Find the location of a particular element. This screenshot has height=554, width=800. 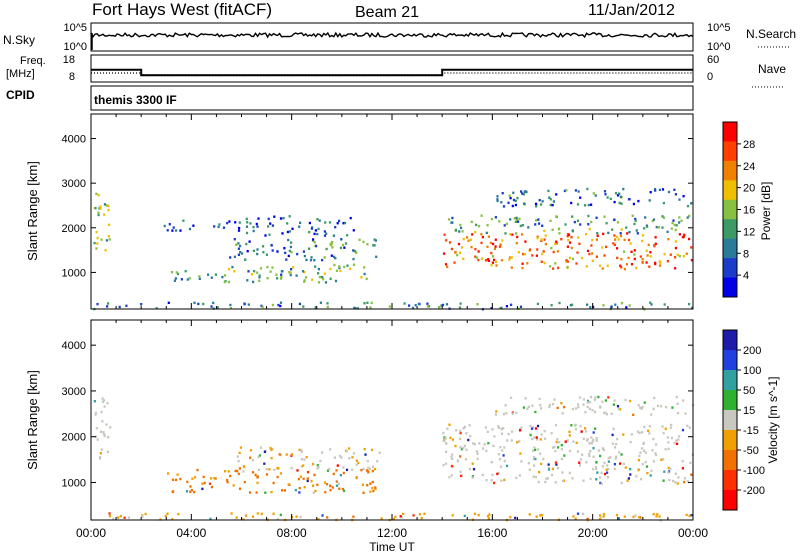

y-tick-label: 1000 is located at coordinates (74, 273).